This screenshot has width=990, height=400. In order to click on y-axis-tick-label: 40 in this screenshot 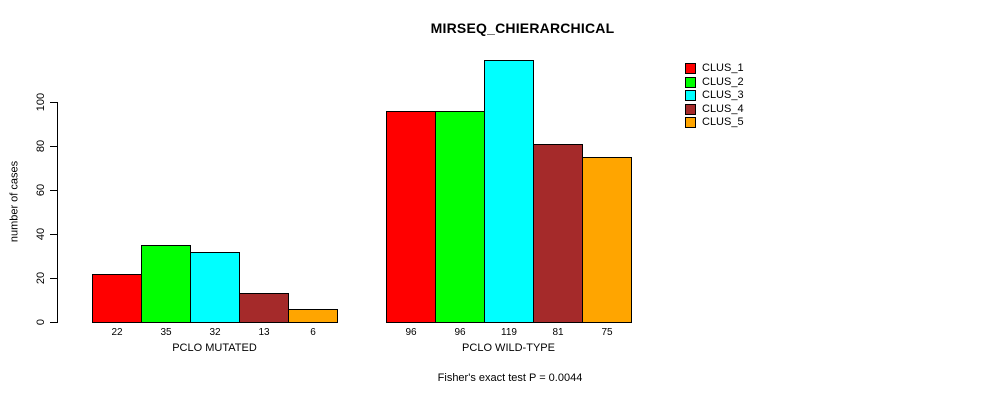, I will do `click(41, 234)`.